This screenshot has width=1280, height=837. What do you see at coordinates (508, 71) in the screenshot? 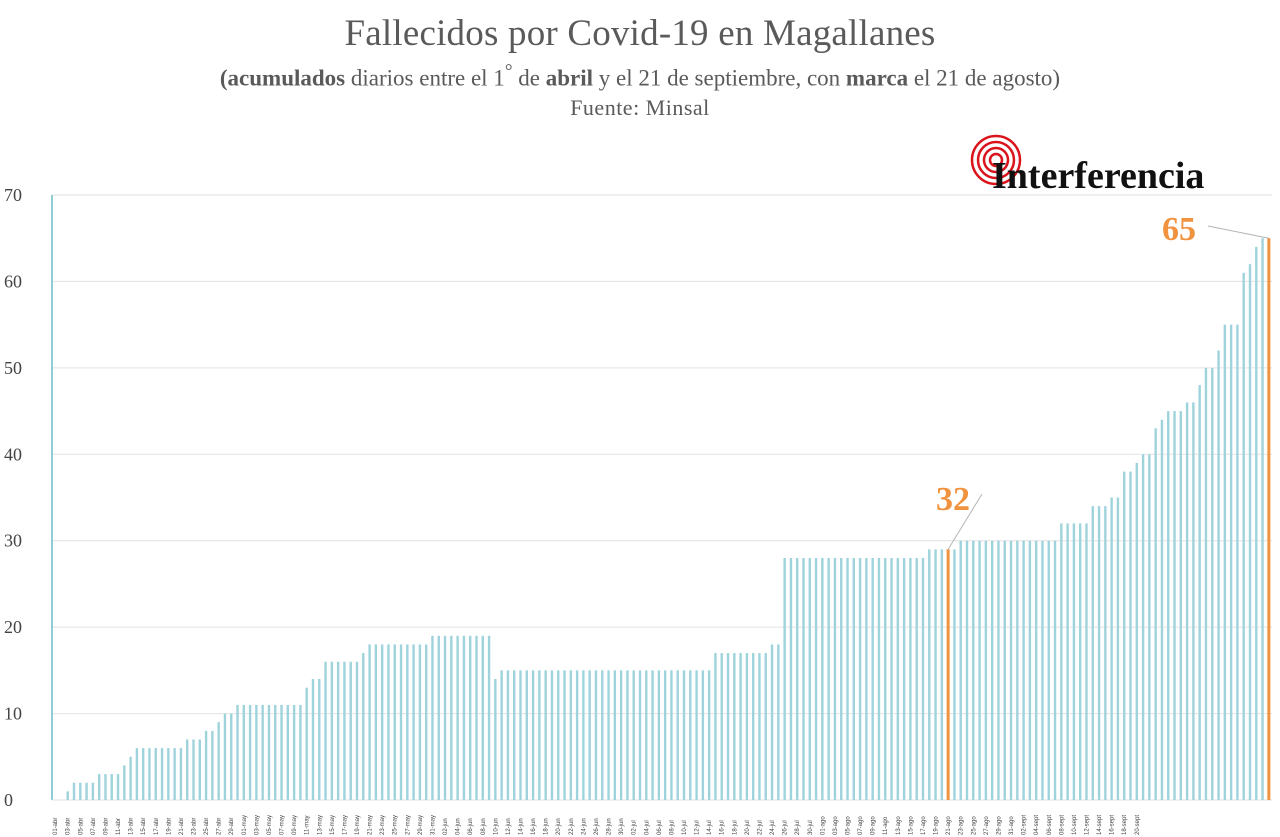
I see `subtitle-degree: °` at bounding box center [508, 71].